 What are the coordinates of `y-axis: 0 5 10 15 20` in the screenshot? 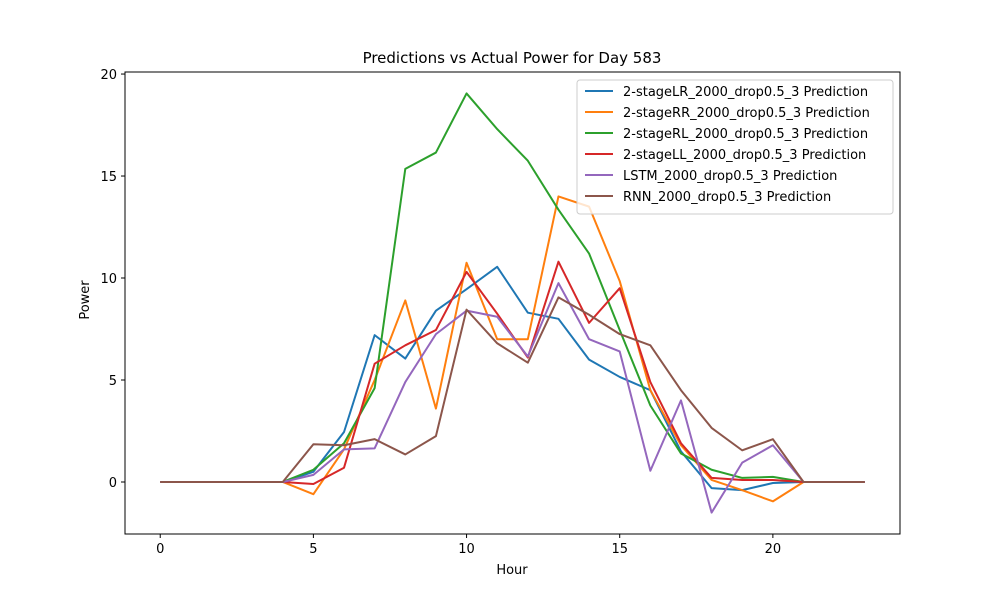 It's located at (112, 279).